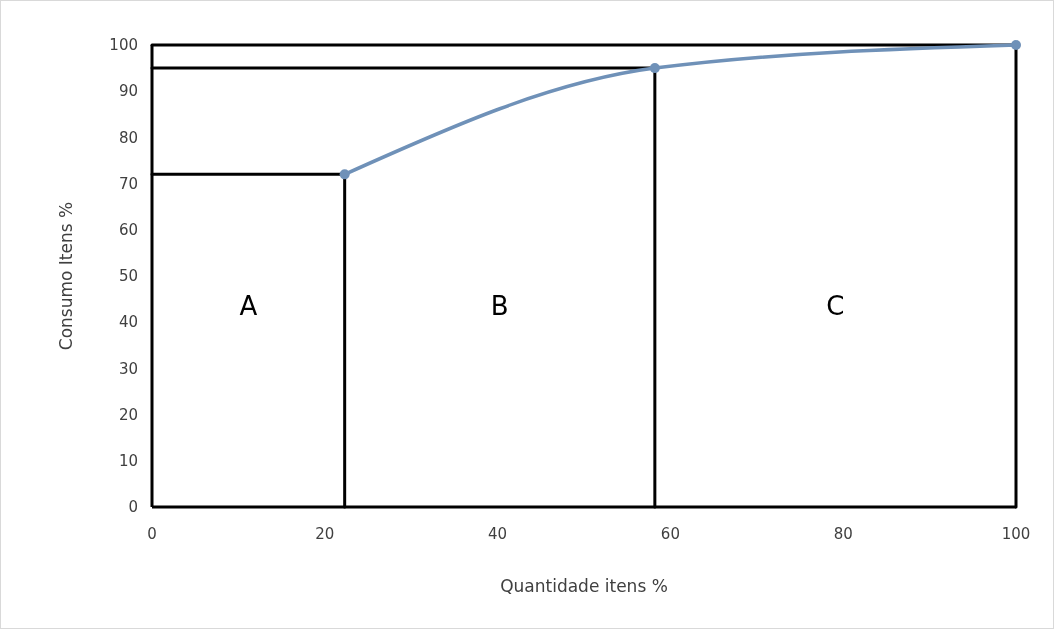  What do you see at coordinates (128, 91) in the screenshot?
I see `y-tick-label: 90` at bounding box center [128, 91].